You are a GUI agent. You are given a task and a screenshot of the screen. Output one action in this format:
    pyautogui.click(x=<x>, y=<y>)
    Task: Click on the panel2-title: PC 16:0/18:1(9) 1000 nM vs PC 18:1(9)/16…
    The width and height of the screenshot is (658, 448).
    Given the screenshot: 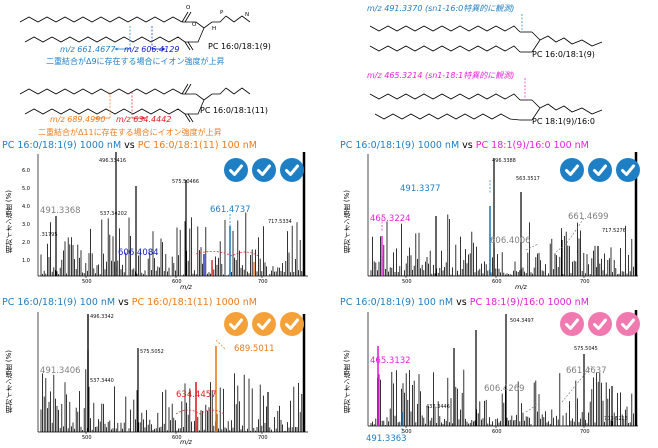 What is the action you would take?
    pyautogui.click(x=464, y=145)
    